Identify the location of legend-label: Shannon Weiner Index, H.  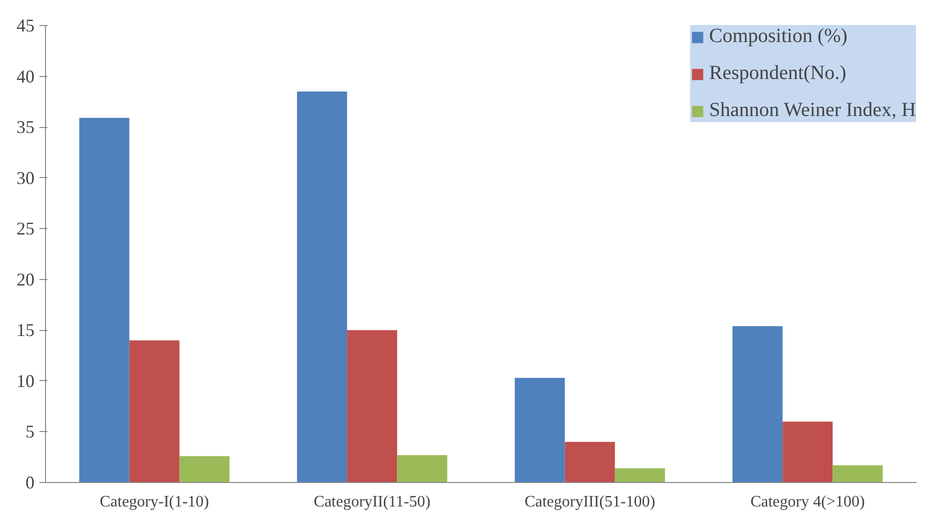
(812, 110).